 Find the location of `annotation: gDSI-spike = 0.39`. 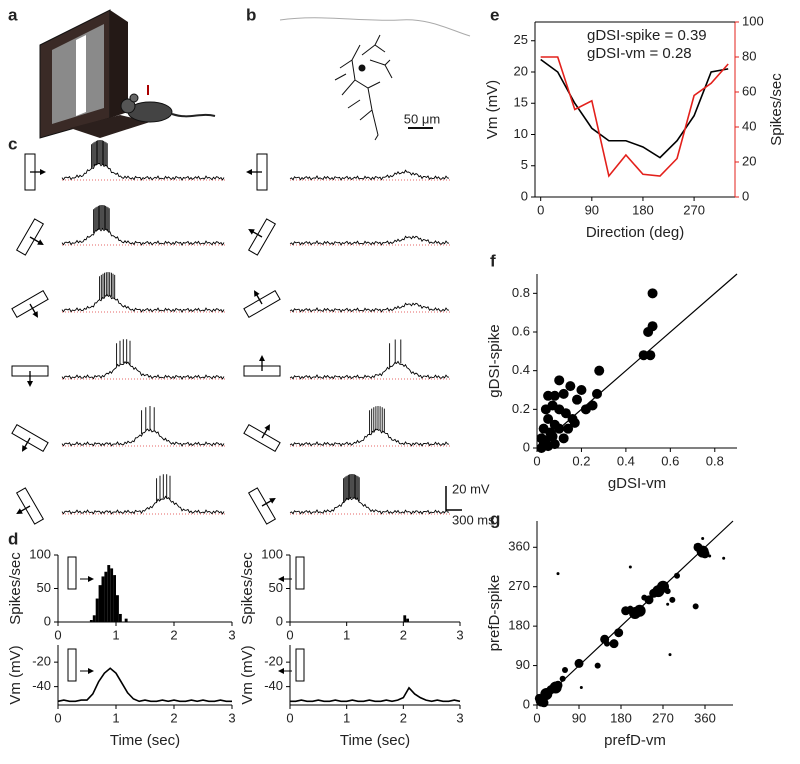

annotation: gDSI-spike = 0.39 is located at coordinates (647, 35).